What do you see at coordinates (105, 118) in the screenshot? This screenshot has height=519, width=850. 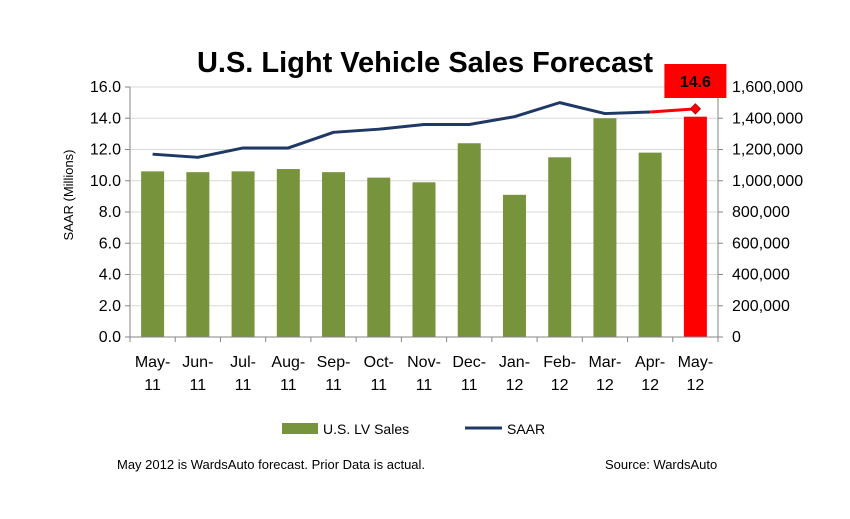 I see `left-tick-label: 14.0` at bounding box center [105, 118].